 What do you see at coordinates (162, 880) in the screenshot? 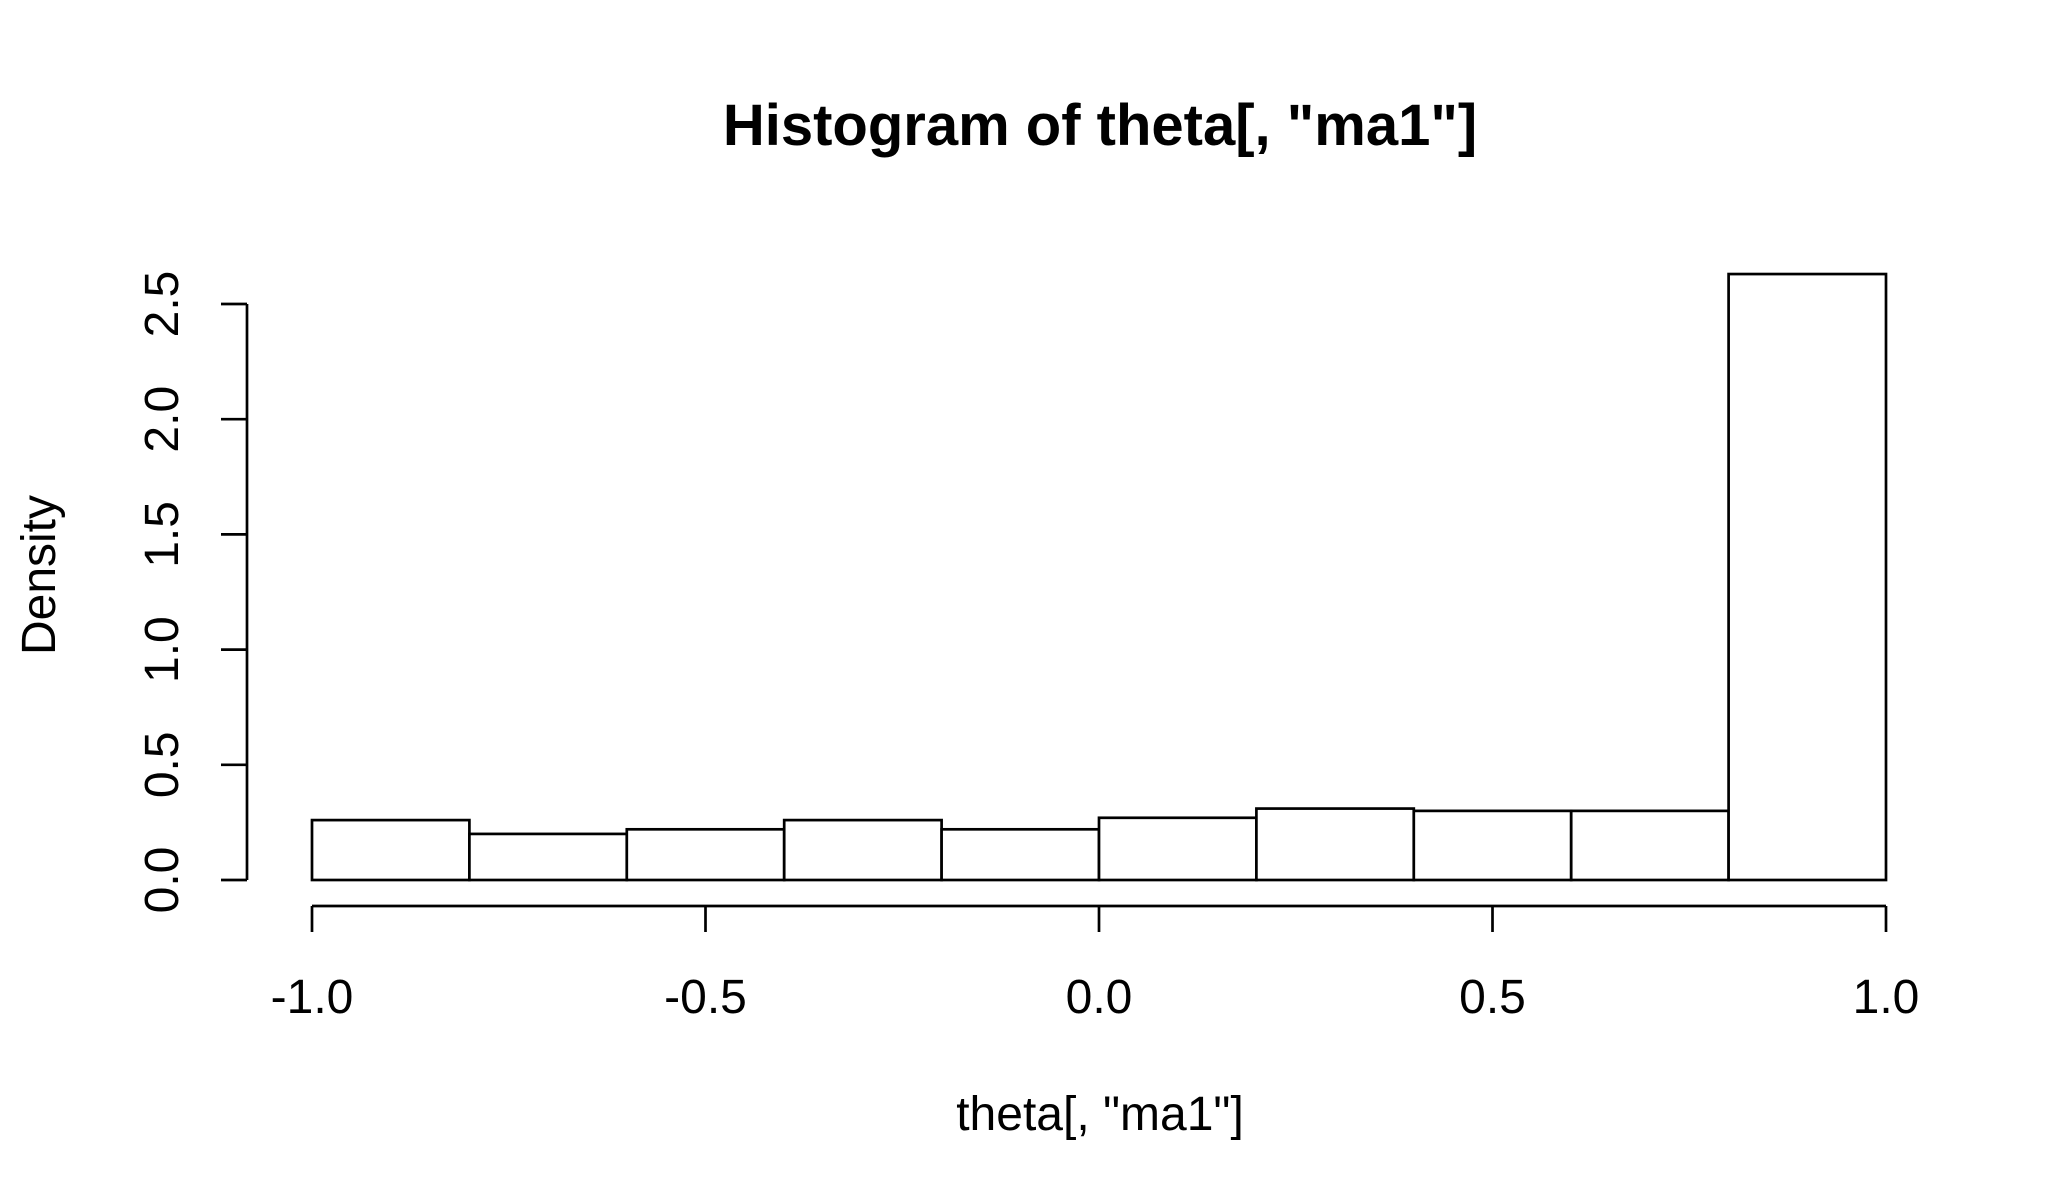
I see `y-tick-label-0: 0.0` at bounding box center [162, 880].